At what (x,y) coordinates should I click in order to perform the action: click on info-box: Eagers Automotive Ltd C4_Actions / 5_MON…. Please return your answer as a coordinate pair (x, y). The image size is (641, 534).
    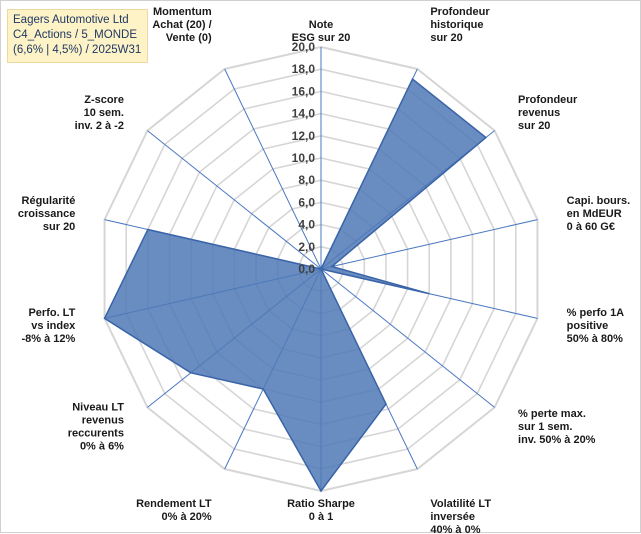
    Looking at the image, I should click on (78, 36).